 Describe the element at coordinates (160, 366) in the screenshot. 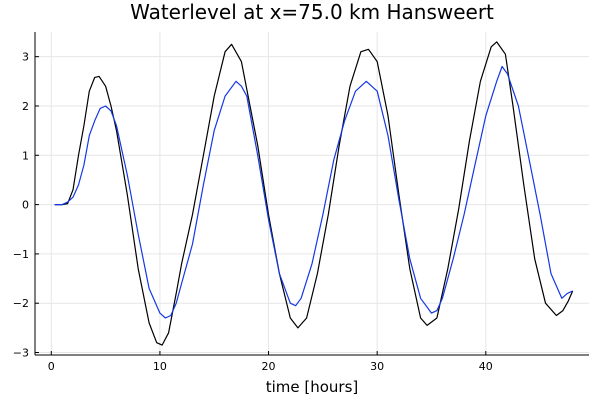

I see `x-tick-label: 10` at that location.